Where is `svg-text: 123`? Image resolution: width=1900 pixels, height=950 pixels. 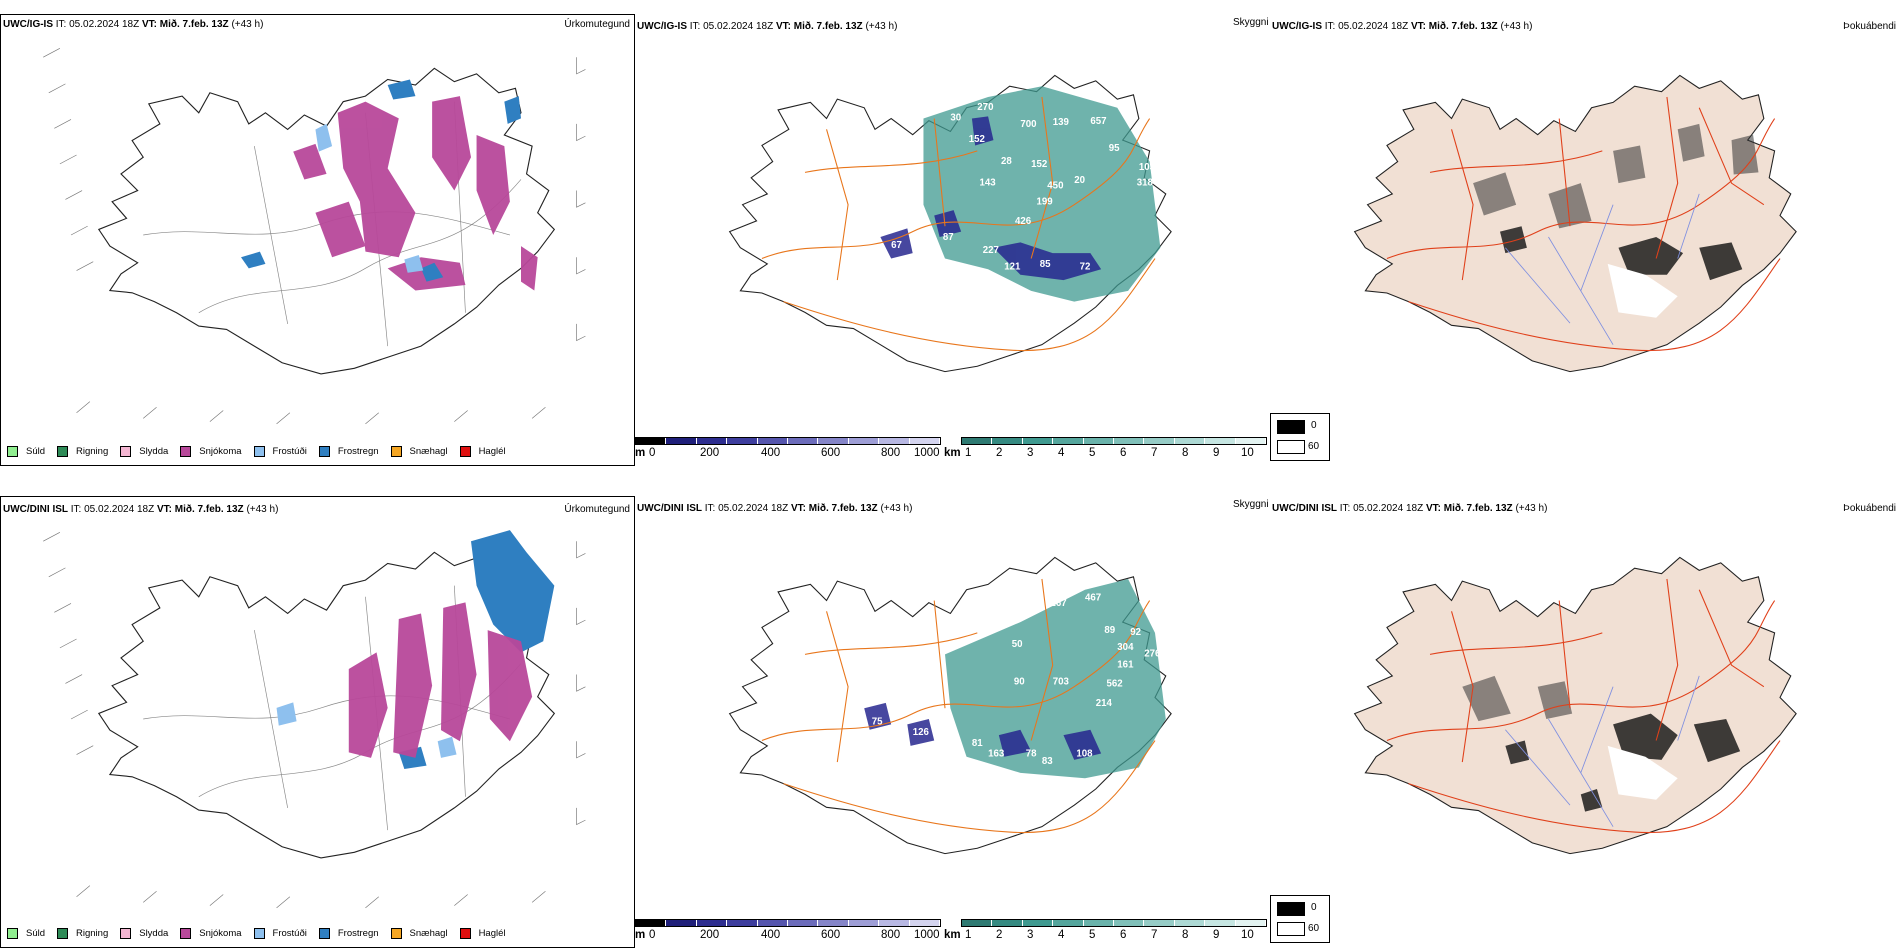 svg-text: 123 is located at coordinates (791, 282).